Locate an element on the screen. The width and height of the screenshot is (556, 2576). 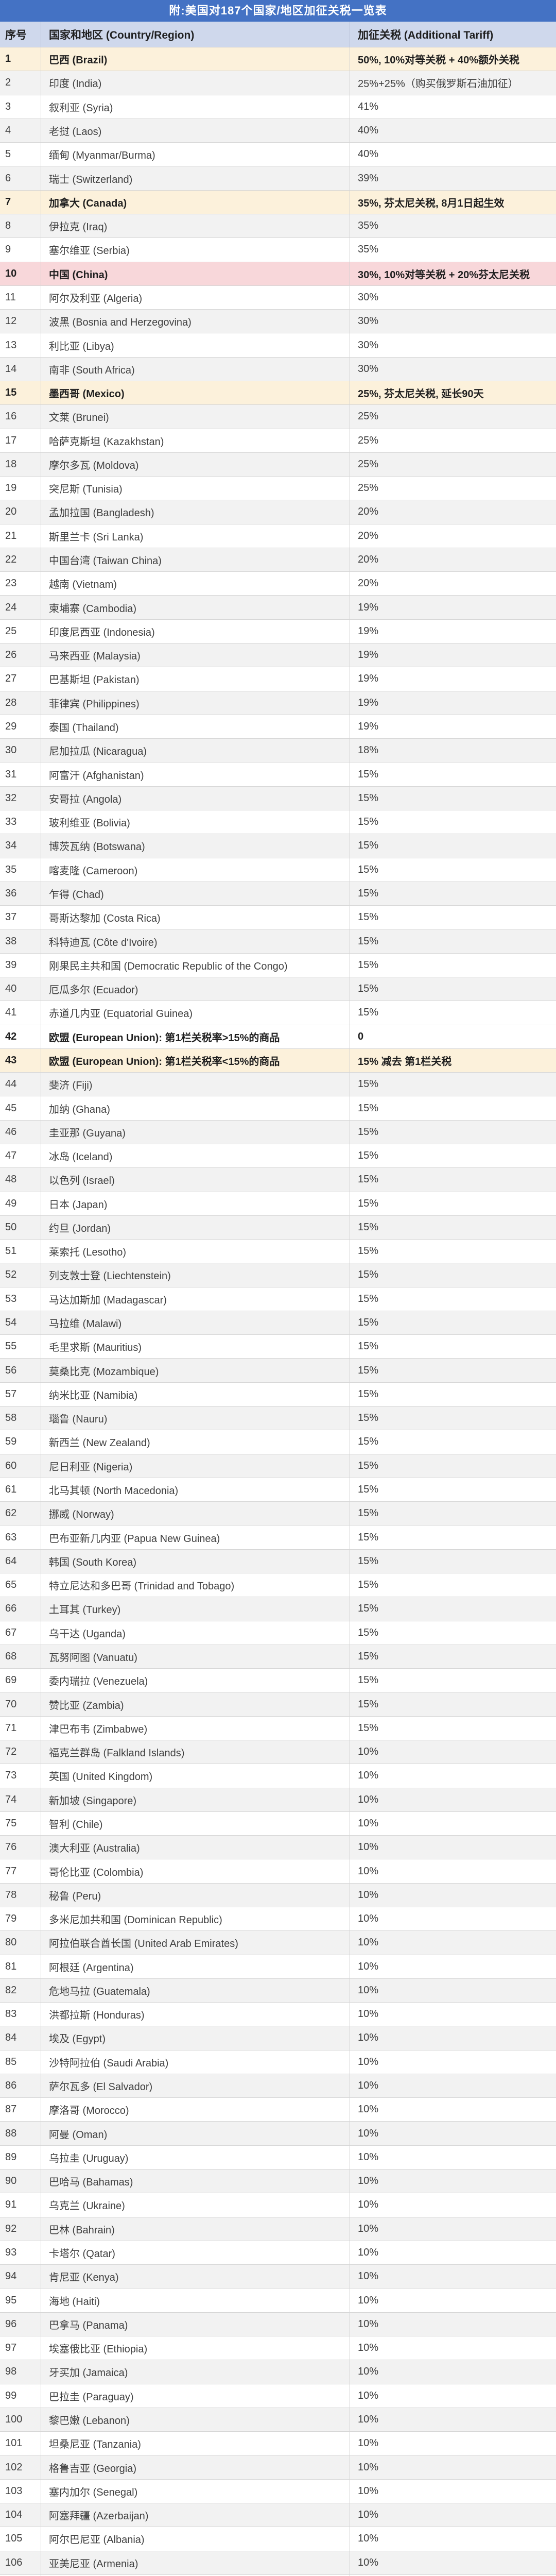
row-country: 北马其顿 (North Macedonia) is located at coordinates (195, 1490).